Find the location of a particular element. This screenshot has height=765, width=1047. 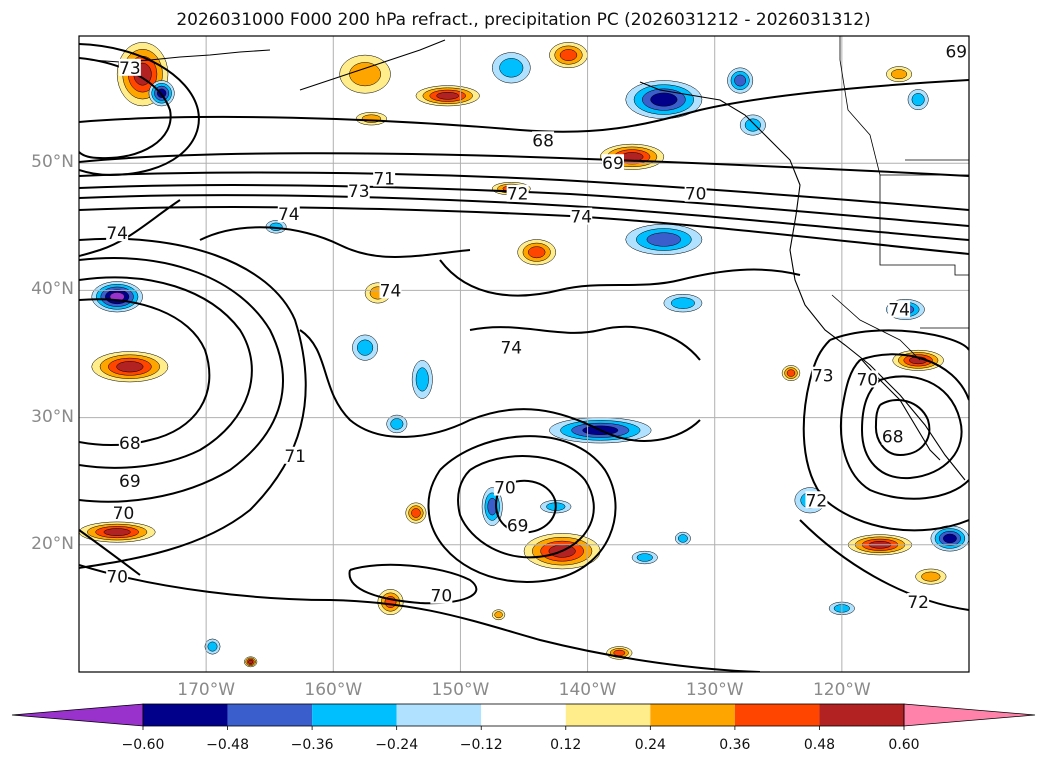

colorbar-tick-label: −0.24 is located at coordinates (397, 745).